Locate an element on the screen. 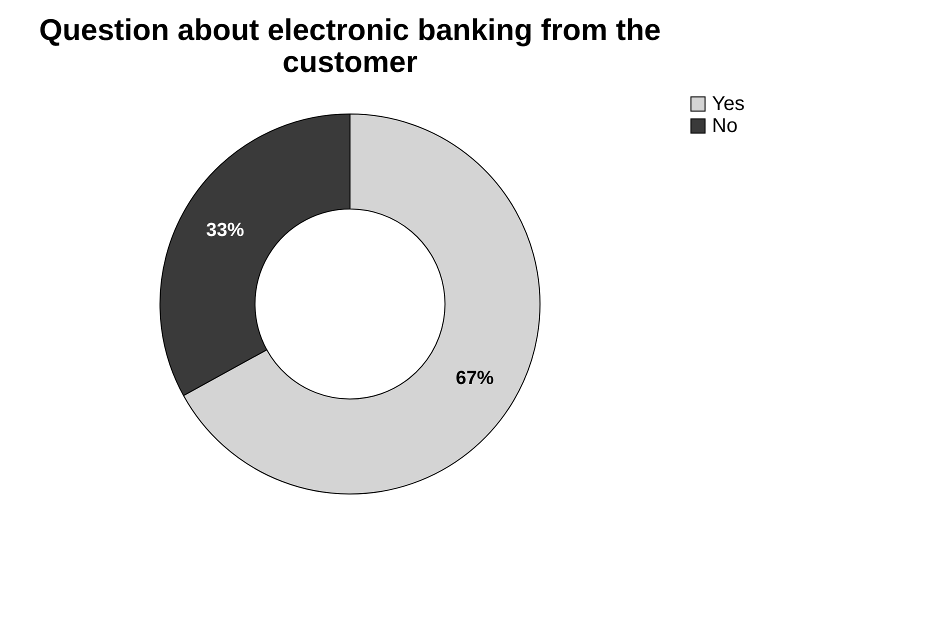 Image resolution: width=934 pixels, height=642 pixels. data-label: 33% is located at coordinates (225, 231).